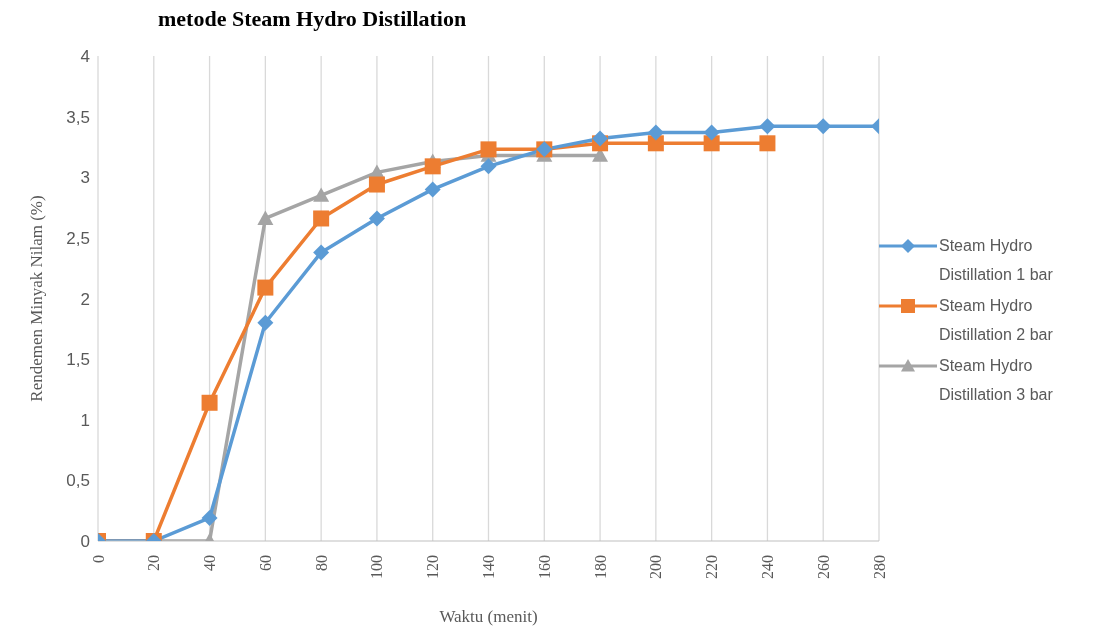 The image size is (1103, 641). What do you see at coordinates (996, 380) in the screenshot?
I see `legend-label: Steam Hydro Distillation 3 bar` at bounding box center [996, 380].